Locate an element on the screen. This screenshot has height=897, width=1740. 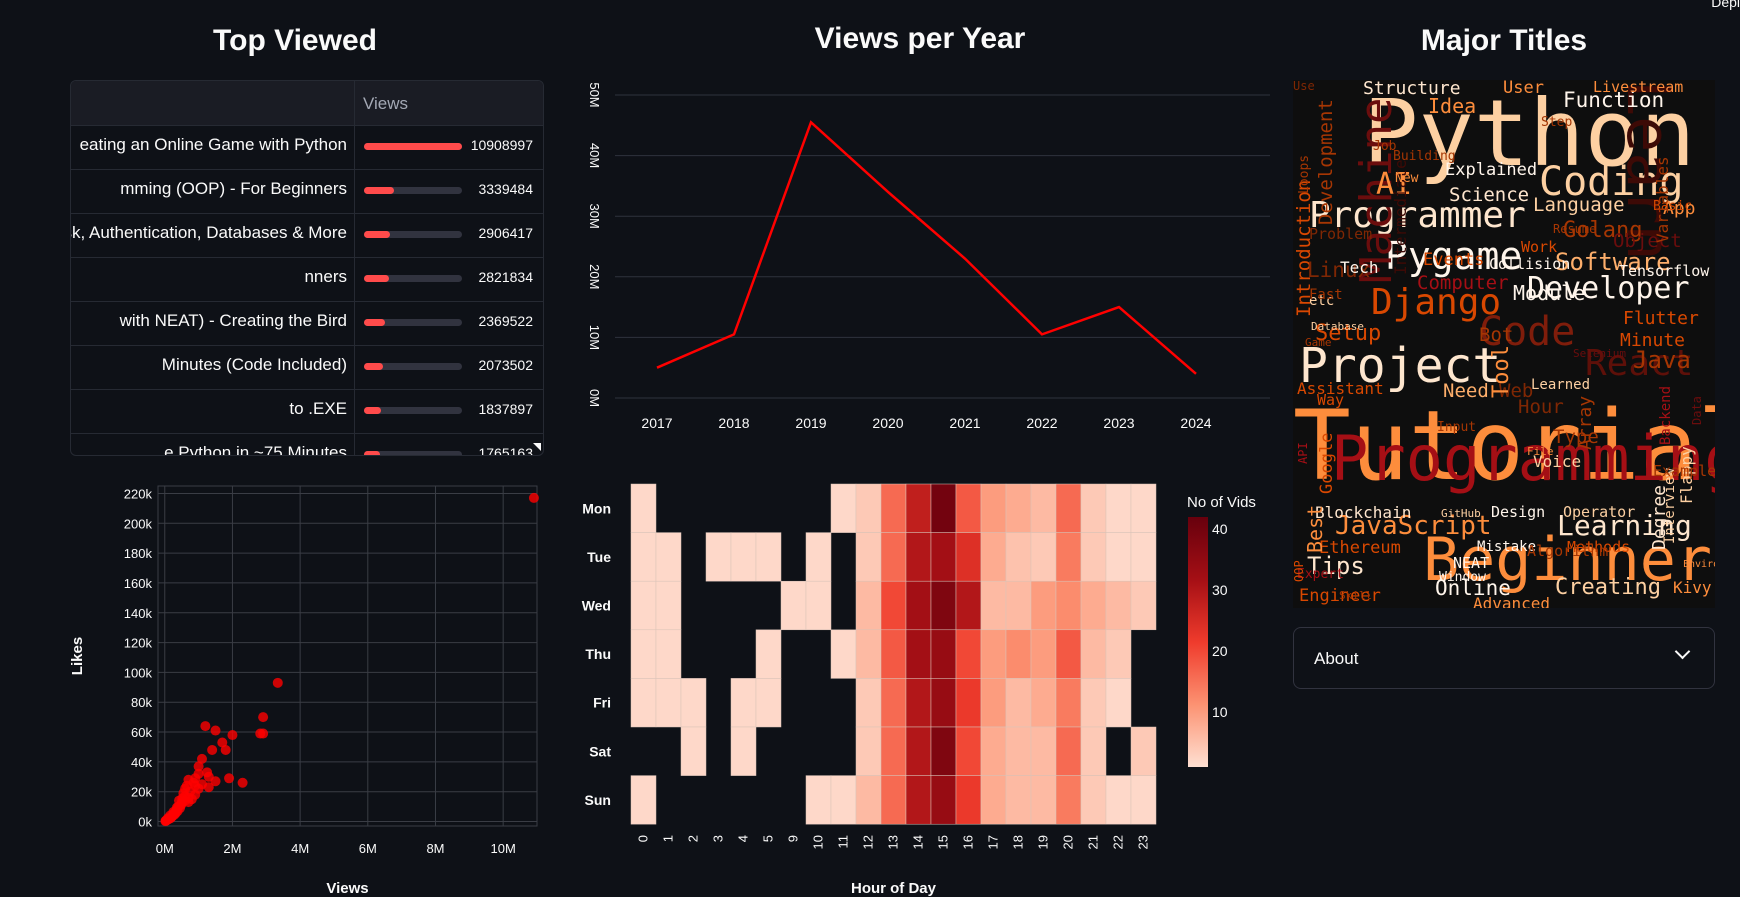
word-cloud-word: Learning is located at coordinates (1624, 525).